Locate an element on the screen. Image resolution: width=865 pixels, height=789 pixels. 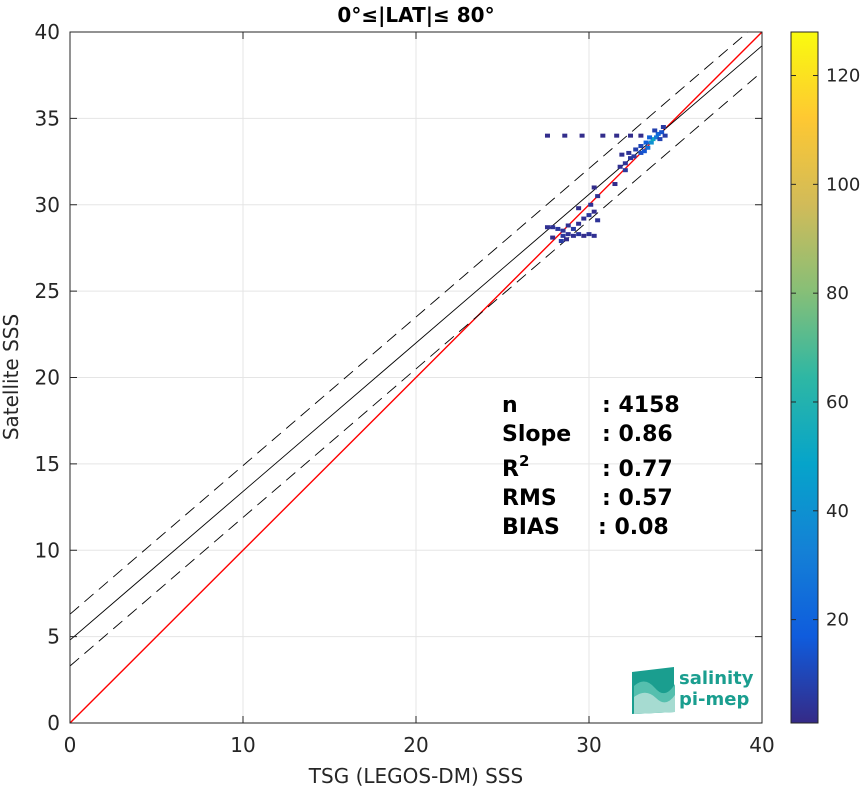
stat-r2-value: : 0.77 is located at coordinates (637, 469).